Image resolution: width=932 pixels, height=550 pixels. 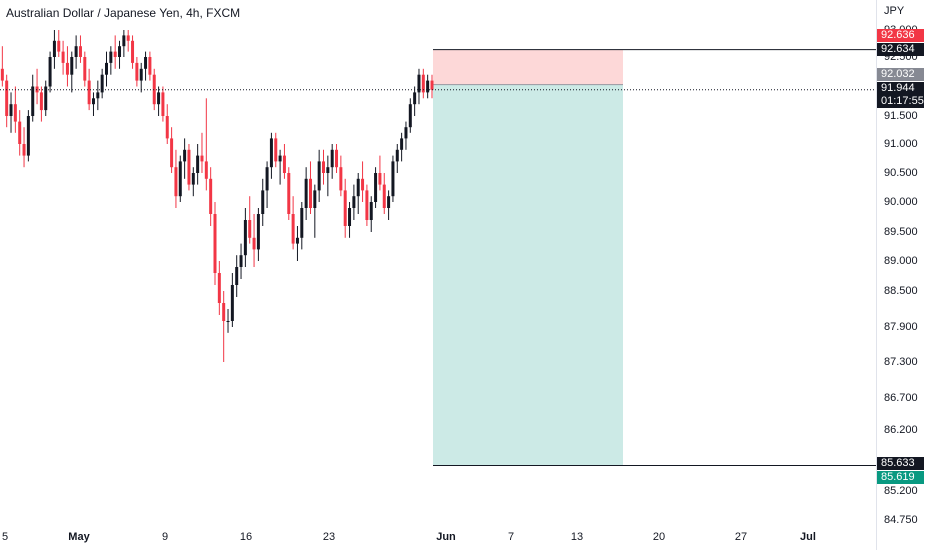 I want to click on price-tick-label: 90.500, so click(x=901, y=173).